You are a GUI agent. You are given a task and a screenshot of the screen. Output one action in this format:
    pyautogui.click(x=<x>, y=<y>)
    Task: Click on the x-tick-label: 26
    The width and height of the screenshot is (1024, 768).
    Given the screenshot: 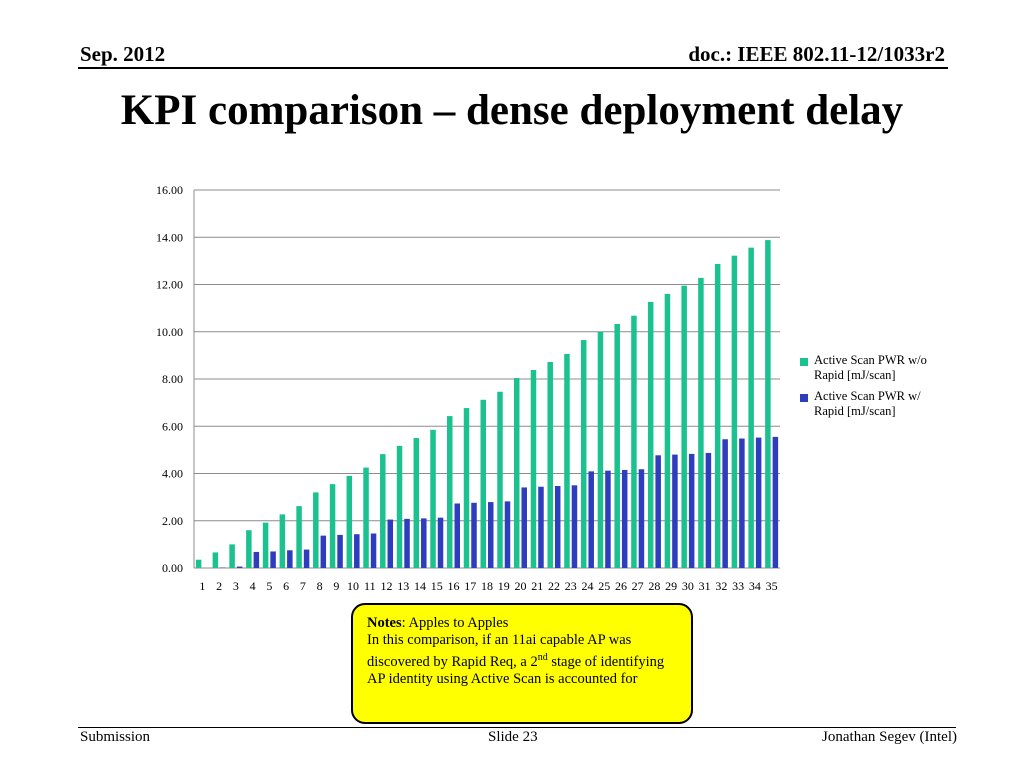 What is the action you would take?
    pyautogui.click(x=621, y=586)
    